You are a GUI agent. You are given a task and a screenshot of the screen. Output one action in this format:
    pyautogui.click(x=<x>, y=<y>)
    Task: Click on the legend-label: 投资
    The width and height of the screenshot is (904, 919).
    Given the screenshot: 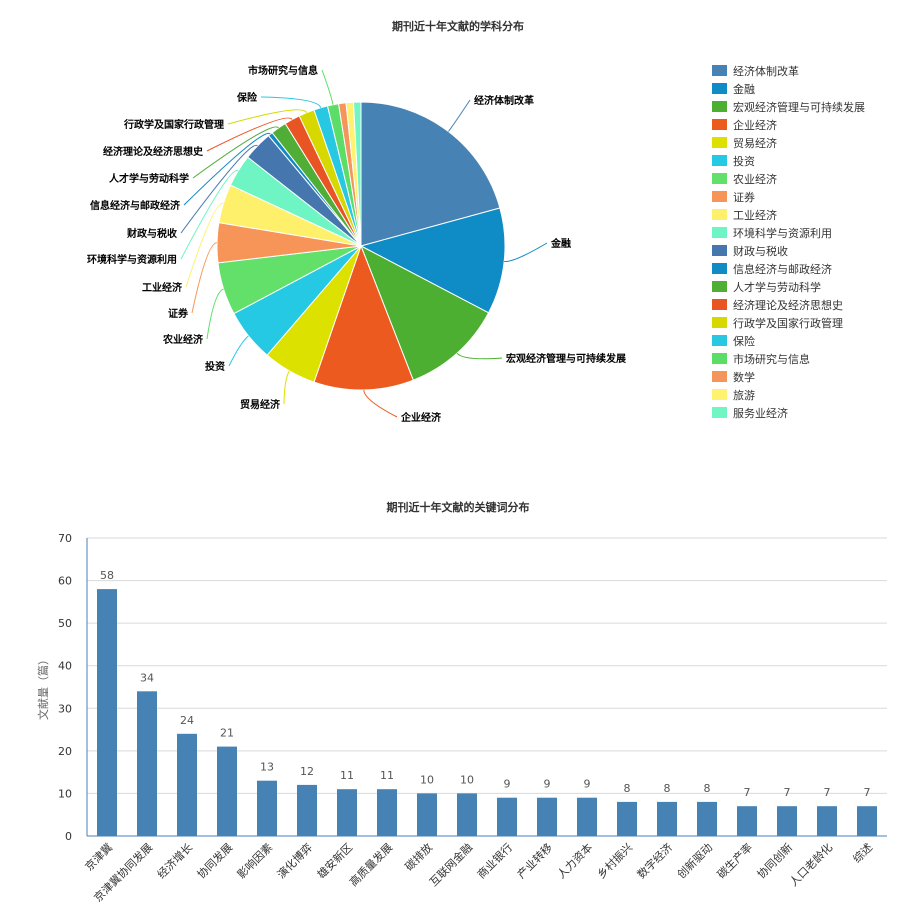 What is the action you would take?
    pyautogui.click(x=744, y=161)
    